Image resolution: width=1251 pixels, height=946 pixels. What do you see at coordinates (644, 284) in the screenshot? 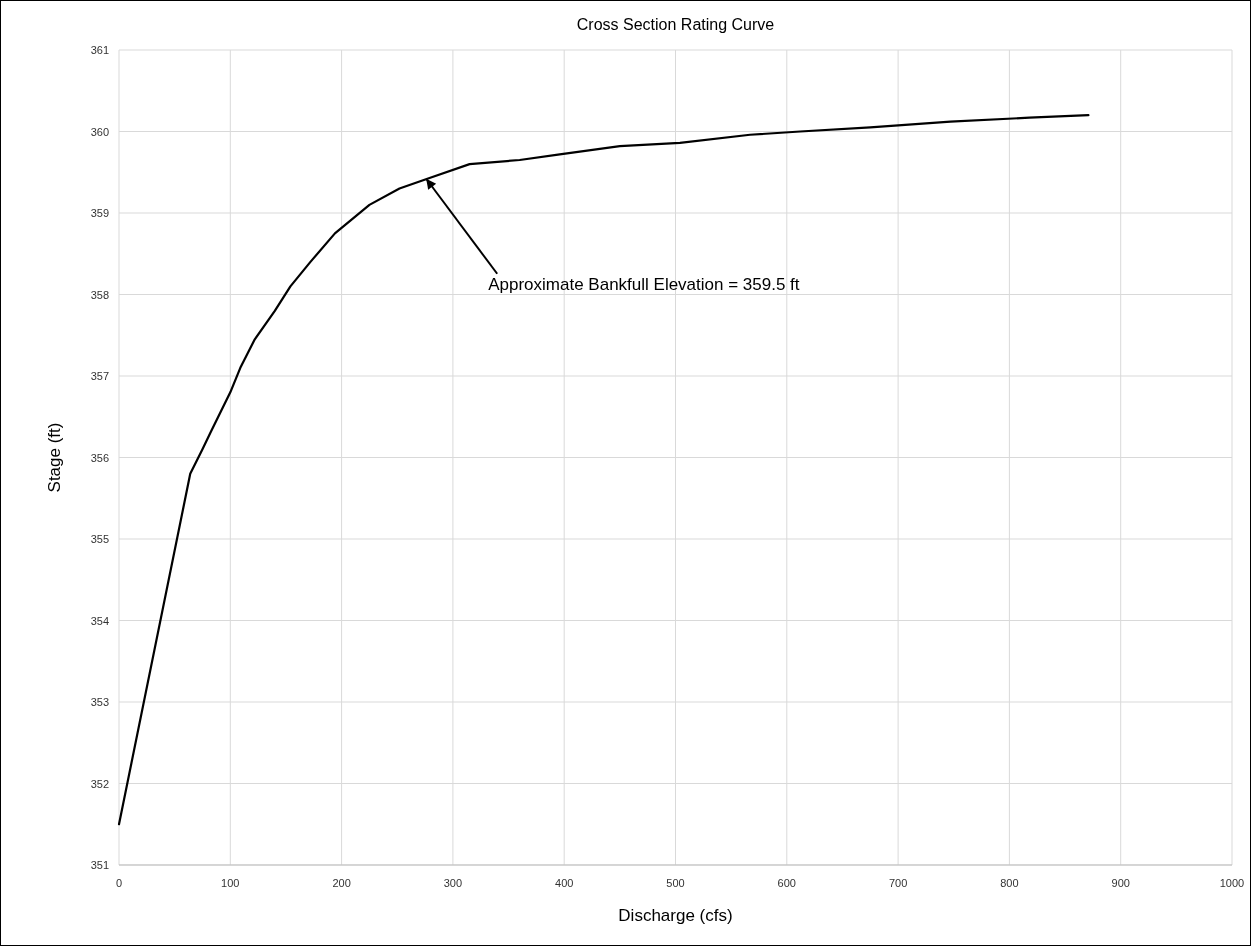
I see `annotation: Approximate Bankfull Elevation = 359.5 ft` at bounding box center [644, 284].